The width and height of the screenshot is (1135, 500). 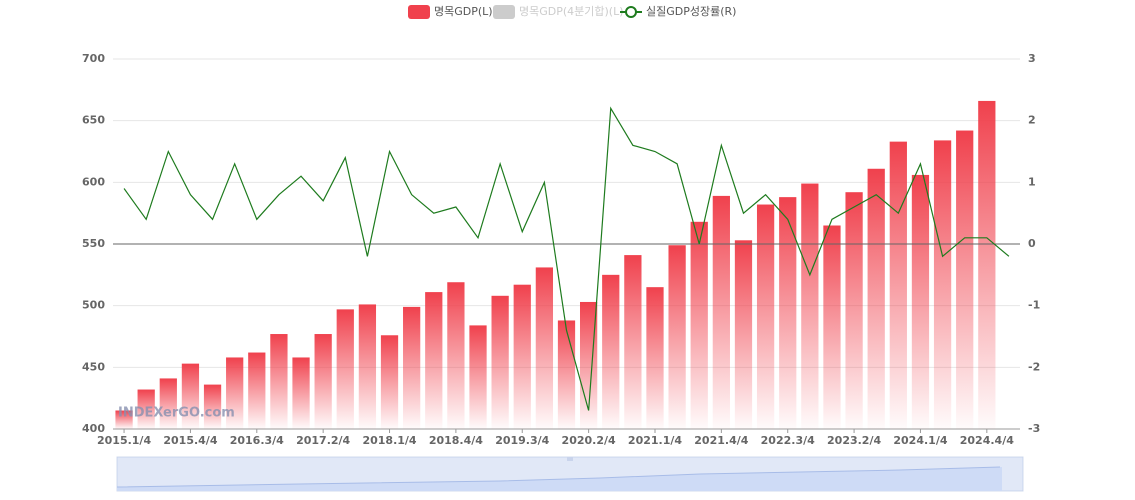 What do you see at coordinates (1034, 428) in the screenshot?
I see `y2-tick-label: -3` at bounding box center [1034, 428].